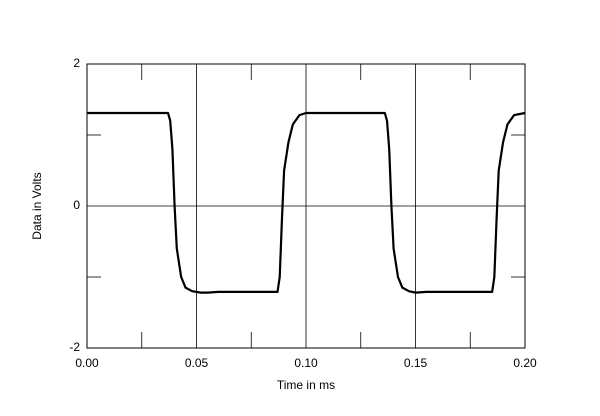 This screenshot has width=600, height=416. What do you see at coordinates (87, 363) in the screenshot?
I see `x-tick-label: 0.00` at bounding box center [87, 363].